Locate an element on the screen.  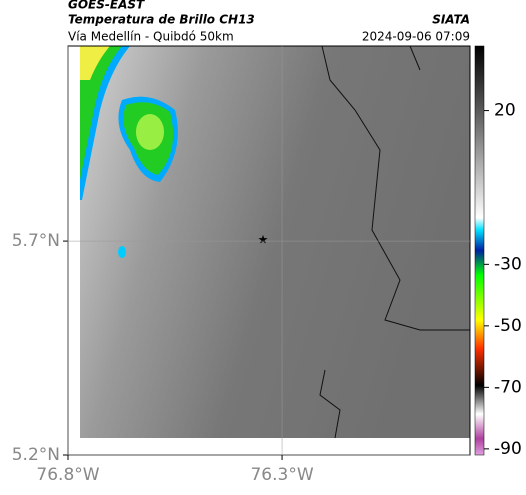
location-marker: ★ is located at coordinates (263, 240).